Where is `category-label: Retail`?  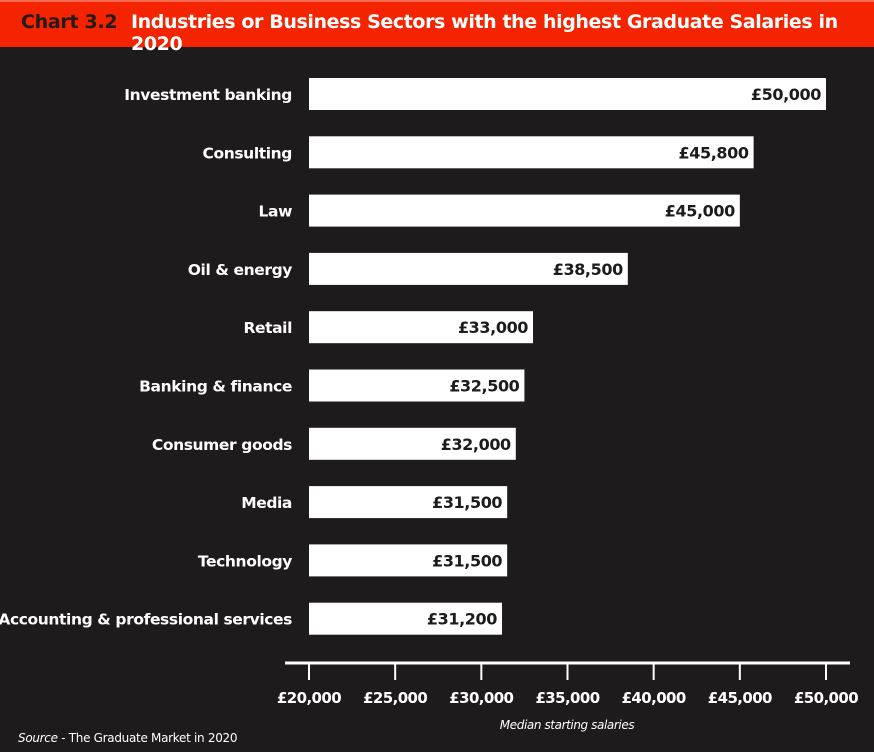 category-label: Retail is located at coordinates (267, 328).